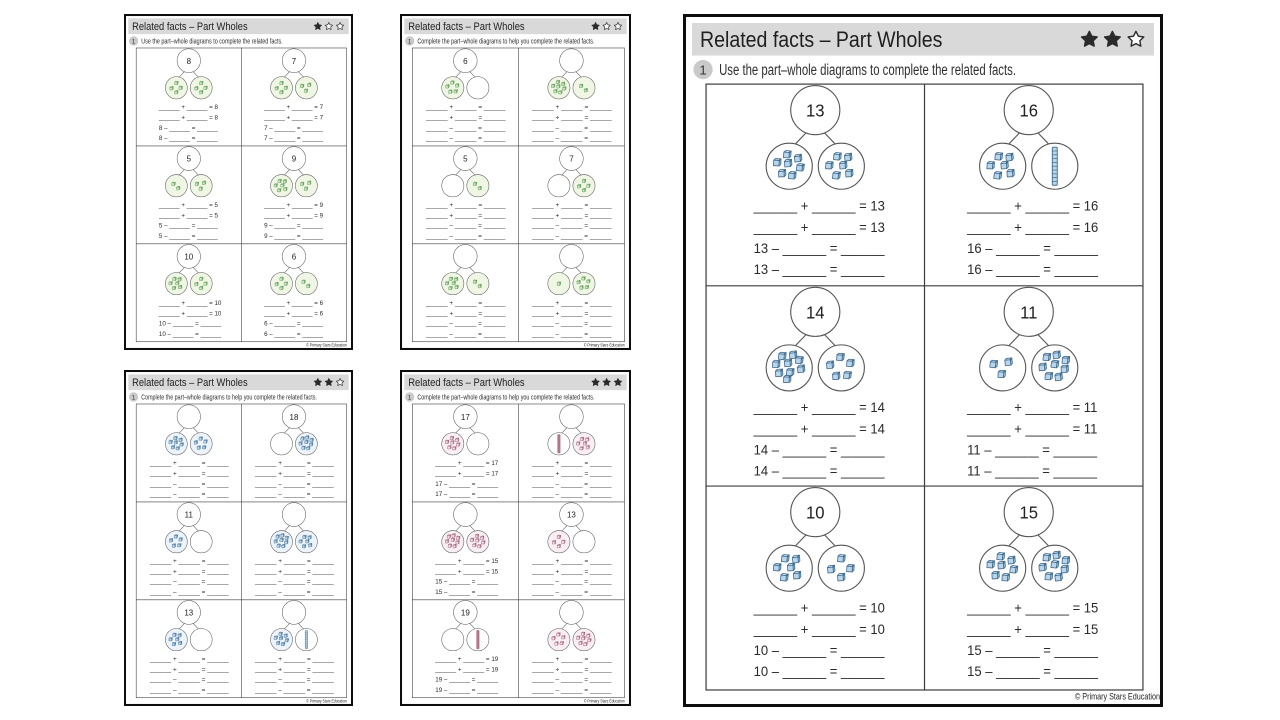 The height and width of the screenshot is (720, 1280). I want to click on svg-text: 13 – ______ = ______, so click(819, 248).